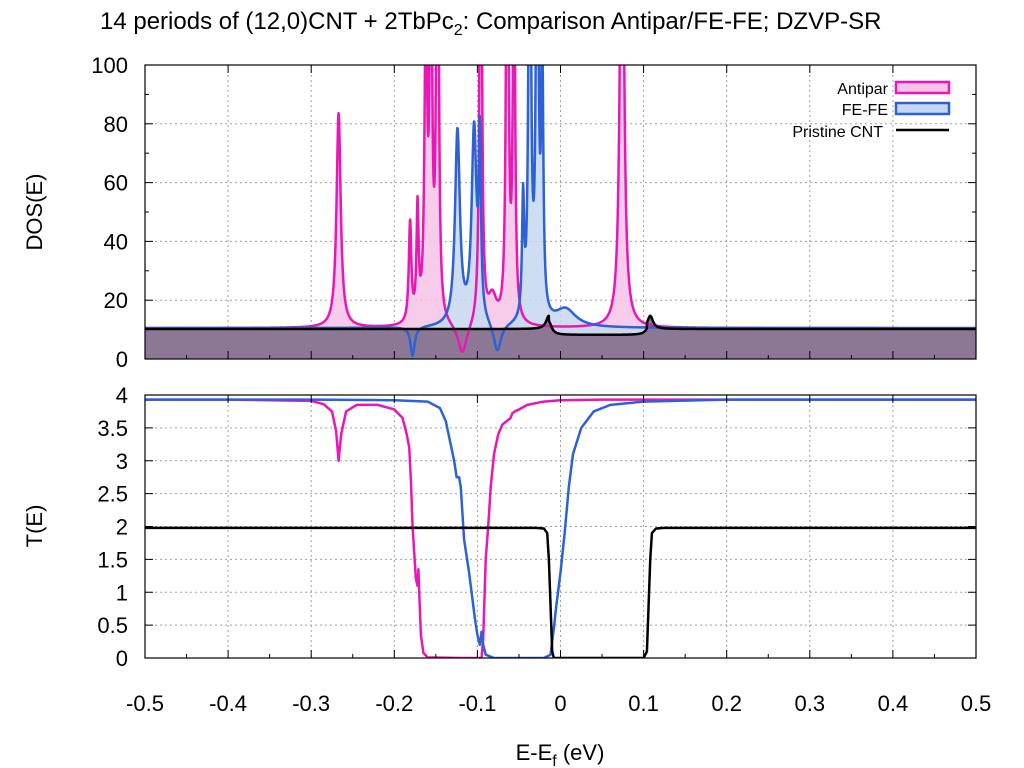 The image size is (1024, 768). I want to click on dos-y-tick-label: 20, so click(116, 300).